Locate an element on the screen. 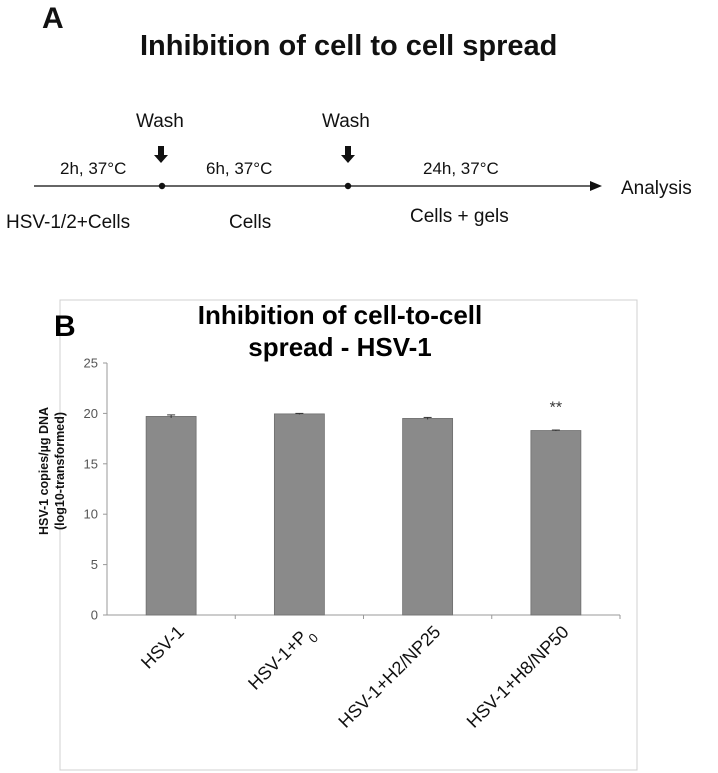  panel-a-title: Inhibition of cell to cell spread is located at coordinates (349, 46).